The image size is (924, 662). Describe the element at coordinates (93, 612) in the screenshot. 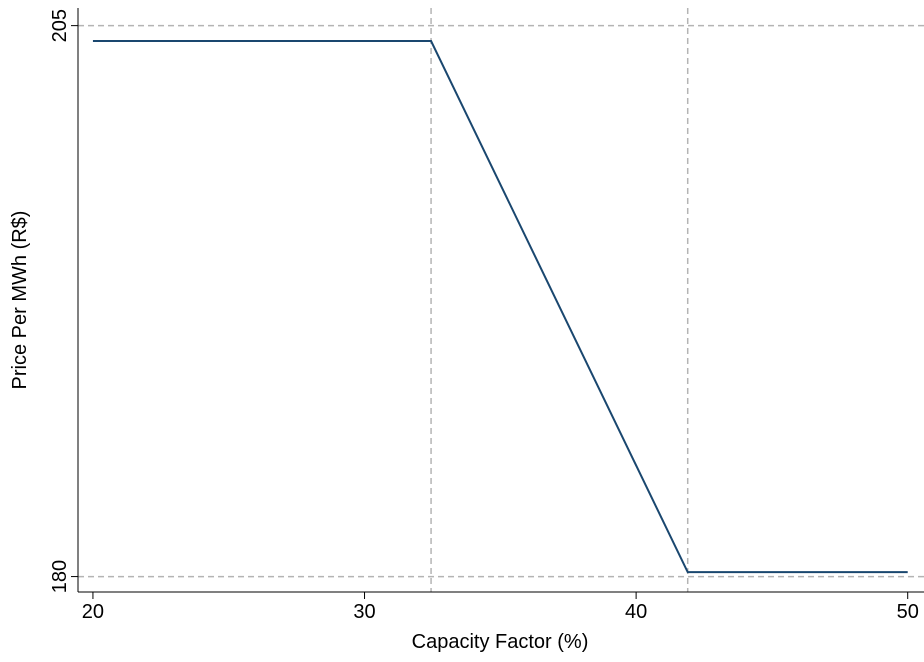

I see `x-tick-label: 20` at that location.